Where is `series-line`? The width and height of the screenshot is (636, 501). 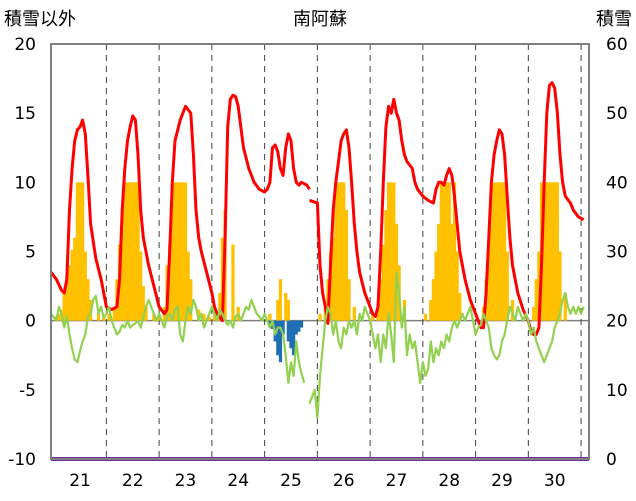 series-line is located at coordinates (446, 345).